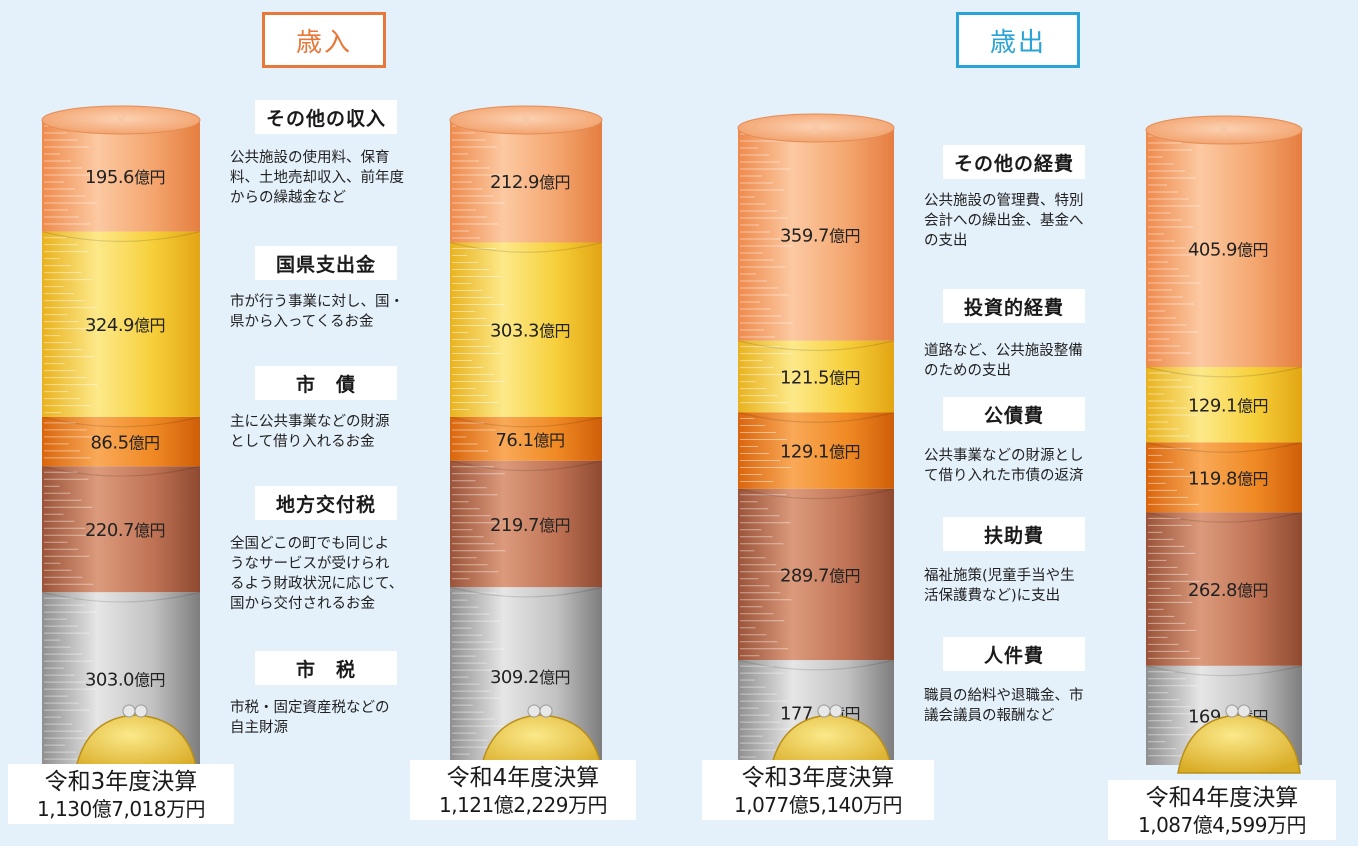 The height and width of the screenshot is (846, 1358). I want to click on revenue-cat-grants-desc: 市が行う事業に対し、国・ 県から入ってくるお金, so click(317, 312).